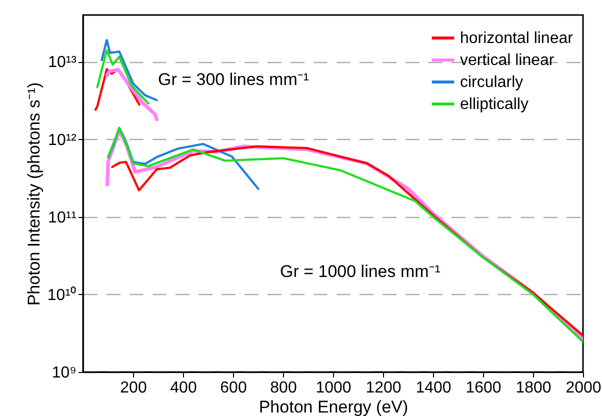  I want to click on x-tick-label: 1400, so click(434, 388).